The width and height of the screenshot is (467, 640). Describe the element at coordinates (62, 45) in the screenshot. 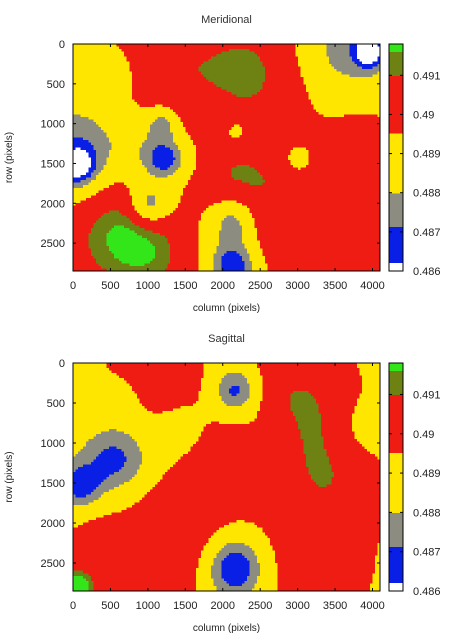

I see `y-tick-label: 0` at that location.